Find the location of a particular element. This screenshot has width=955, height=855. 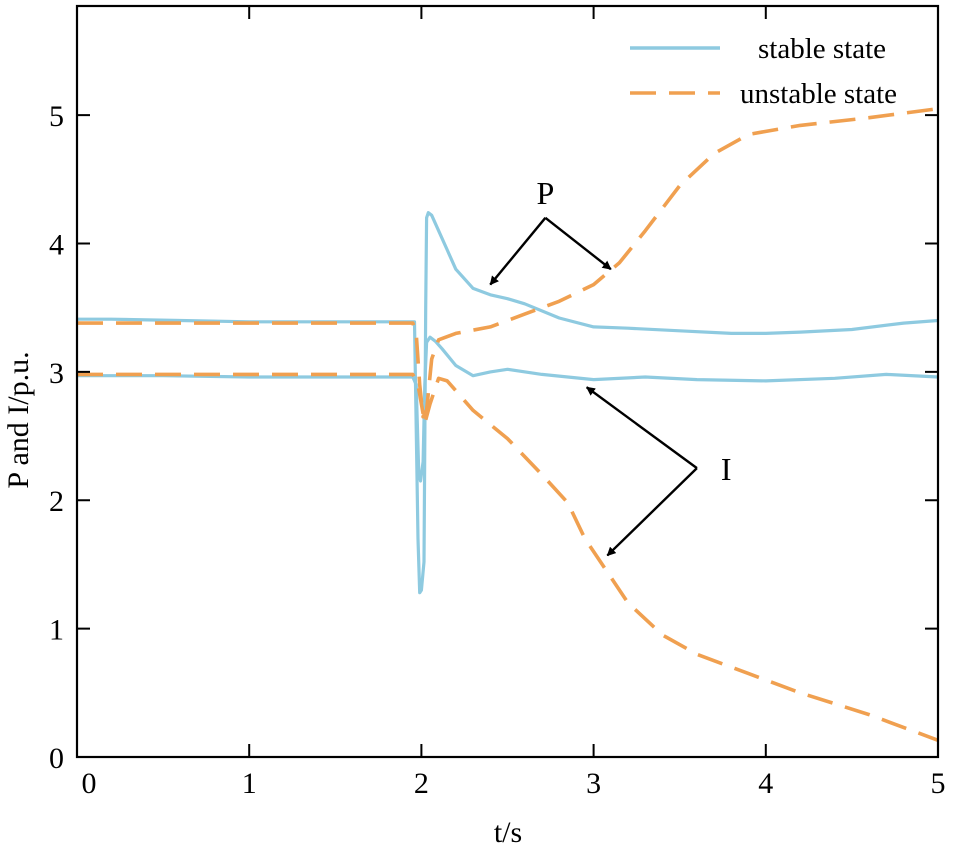

annotation-label-I: I is located at coordinates (726, 469).